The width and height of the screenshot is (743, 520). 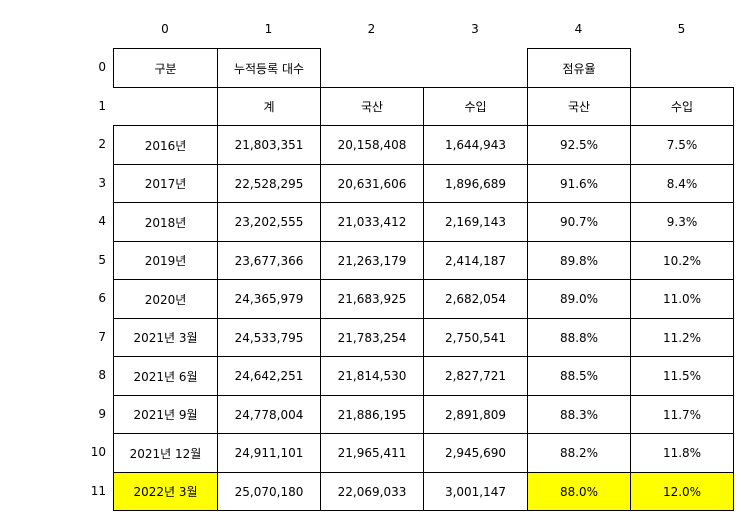 What do you see at coordinates (372, 453) in the screenshot?
I see `data-cell: 21,965,411` at bounding box center [372, 453].